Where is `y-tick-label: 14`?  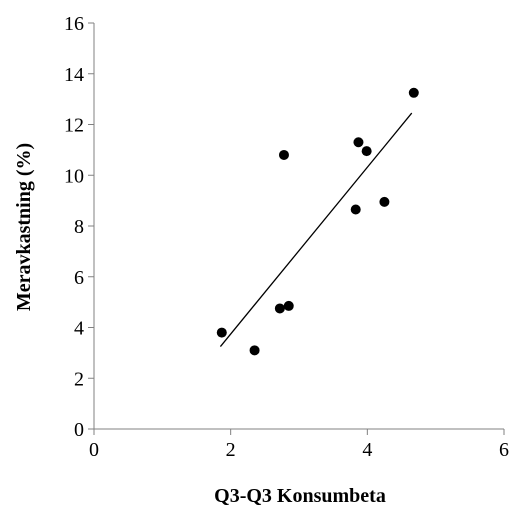
y-tick-label: 14 is located at coordinates (74, 75).